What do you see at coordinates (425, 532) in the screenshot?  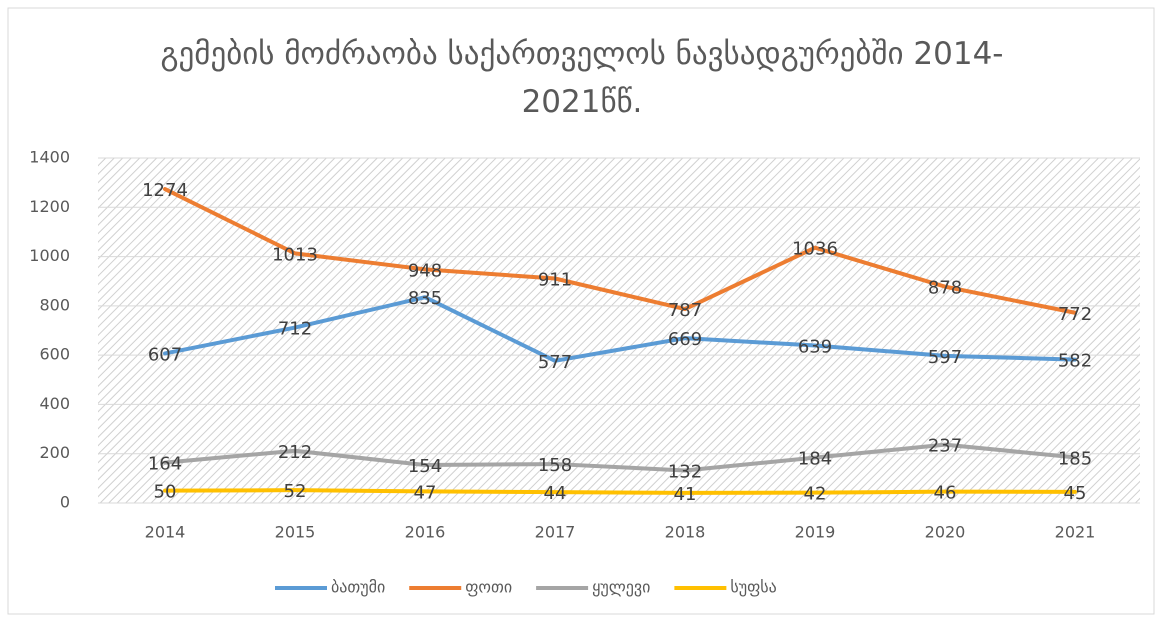 I see `x-tick-label: 2016` at bounding box center [425, 532].